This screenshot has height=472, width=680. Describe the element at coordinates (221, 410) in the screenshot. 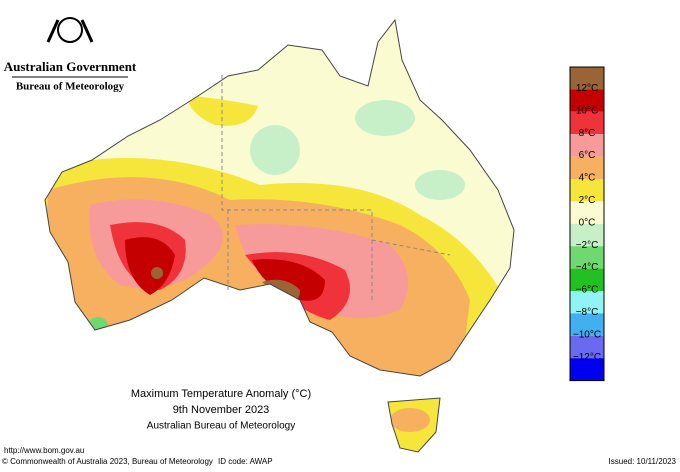

I see `date: 9th November 2023` at that location.